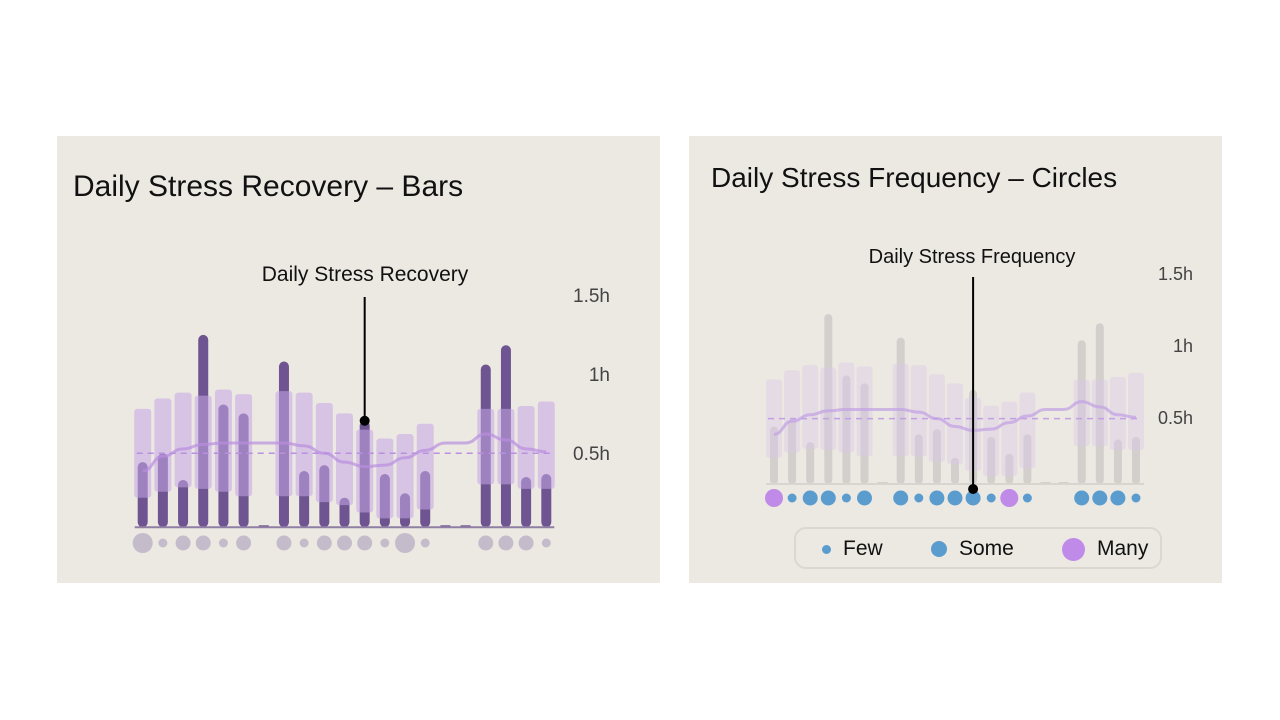  Describe the element at coordinates (972, 257) in the screenshot. I see `frequency-annotation: Daily Stress Frequency` at that location.